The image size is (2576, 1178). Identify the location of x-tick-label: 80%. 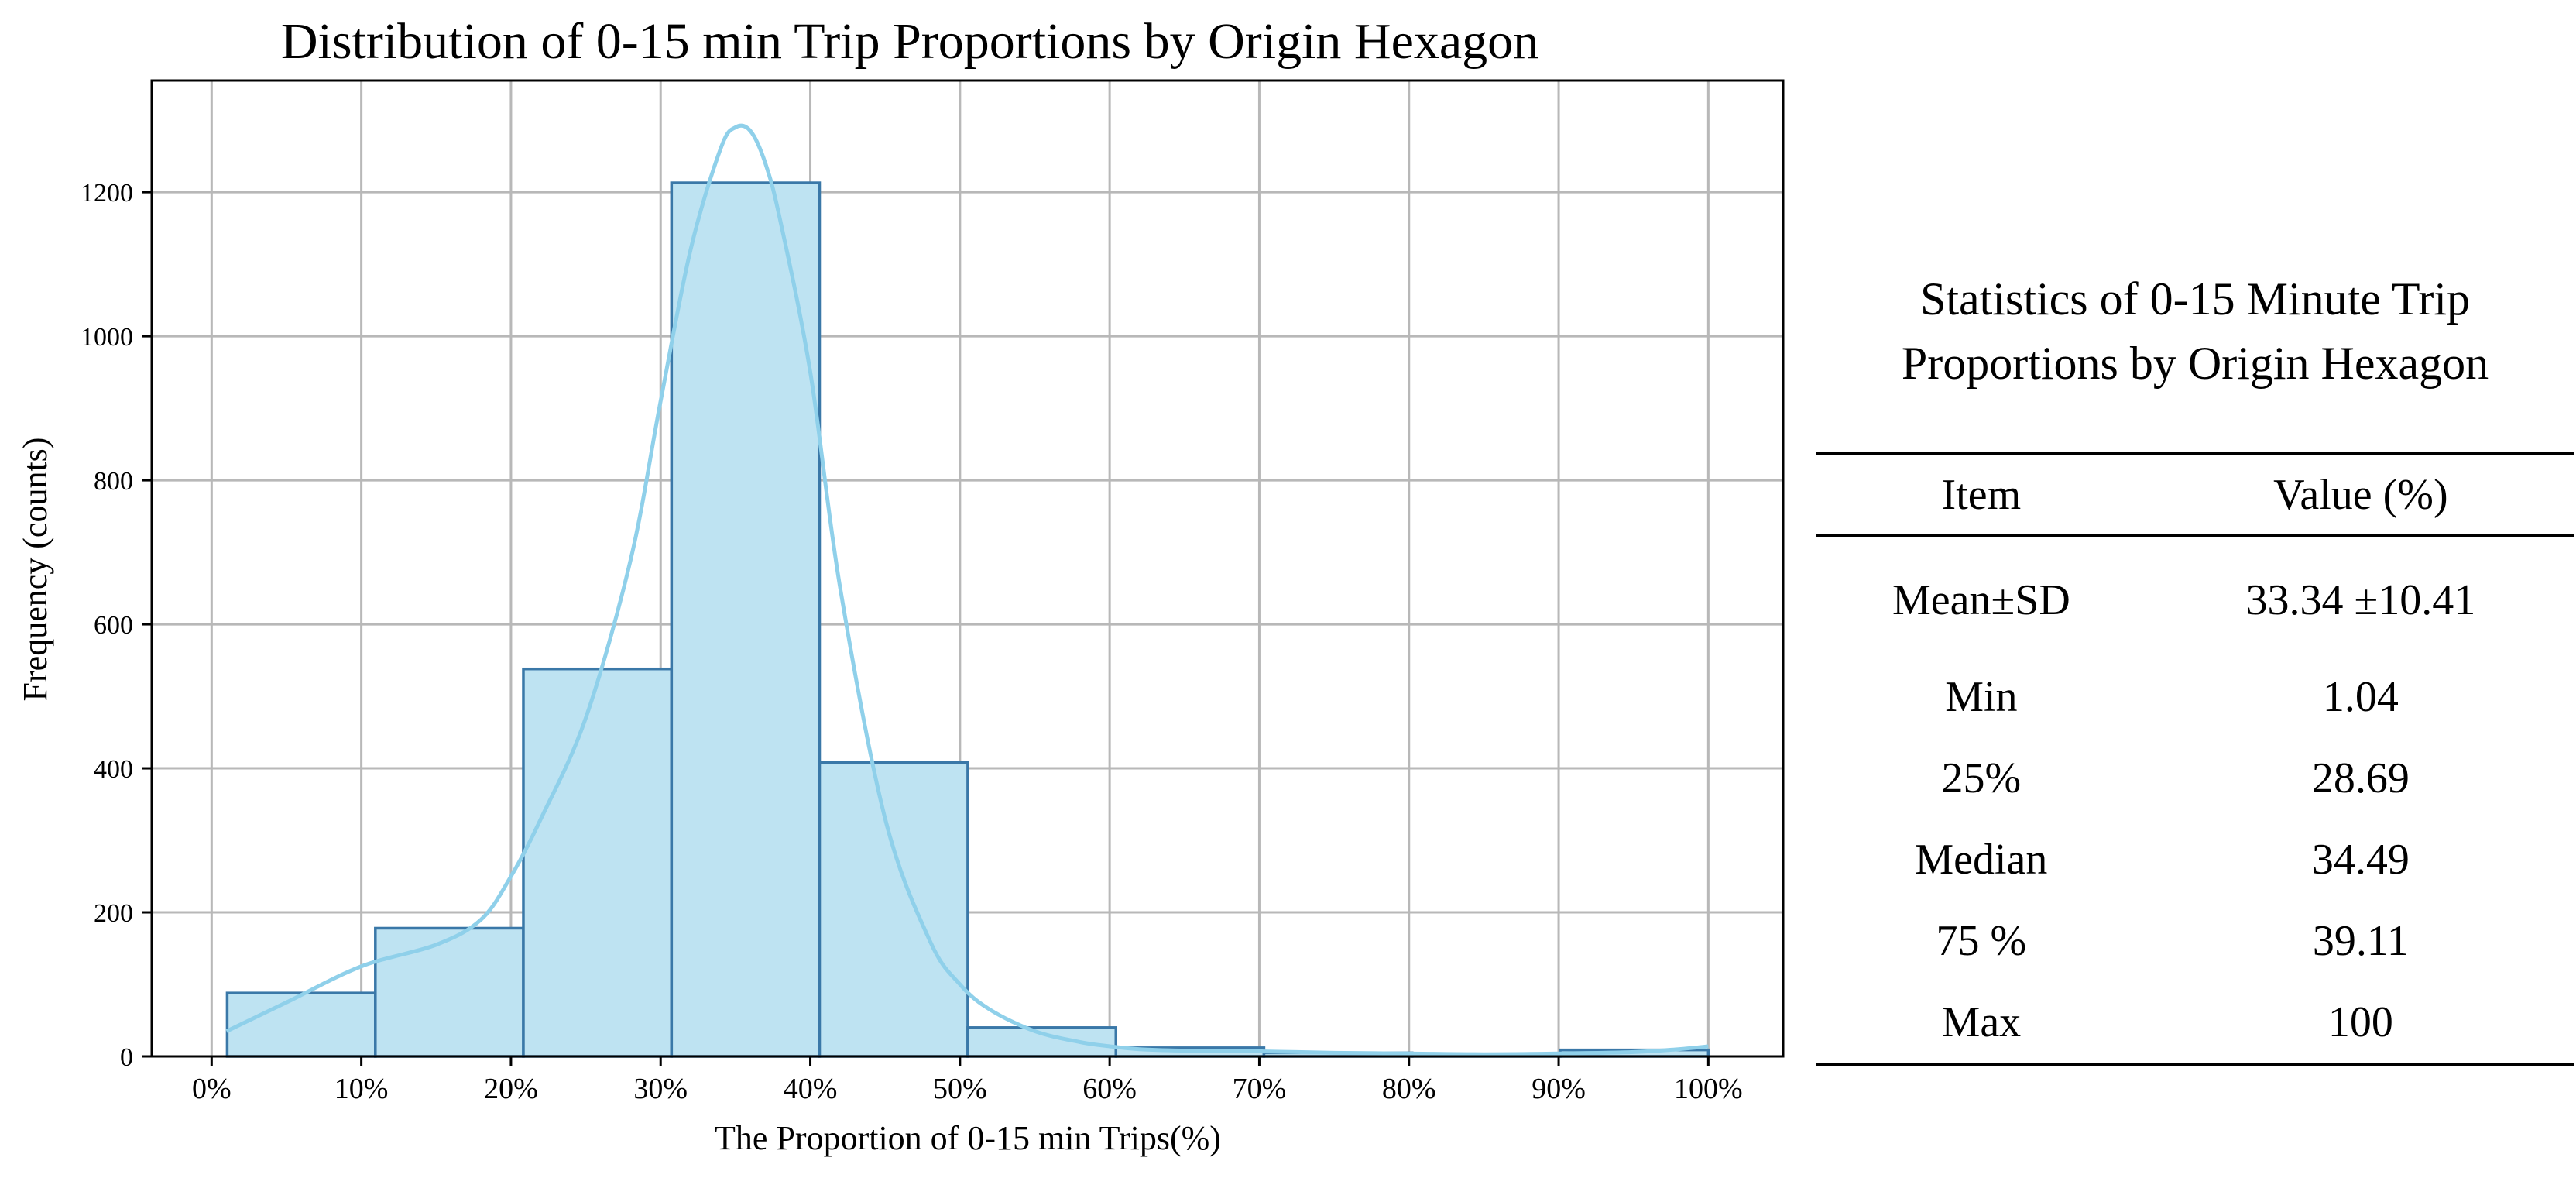
(1409, 1089).